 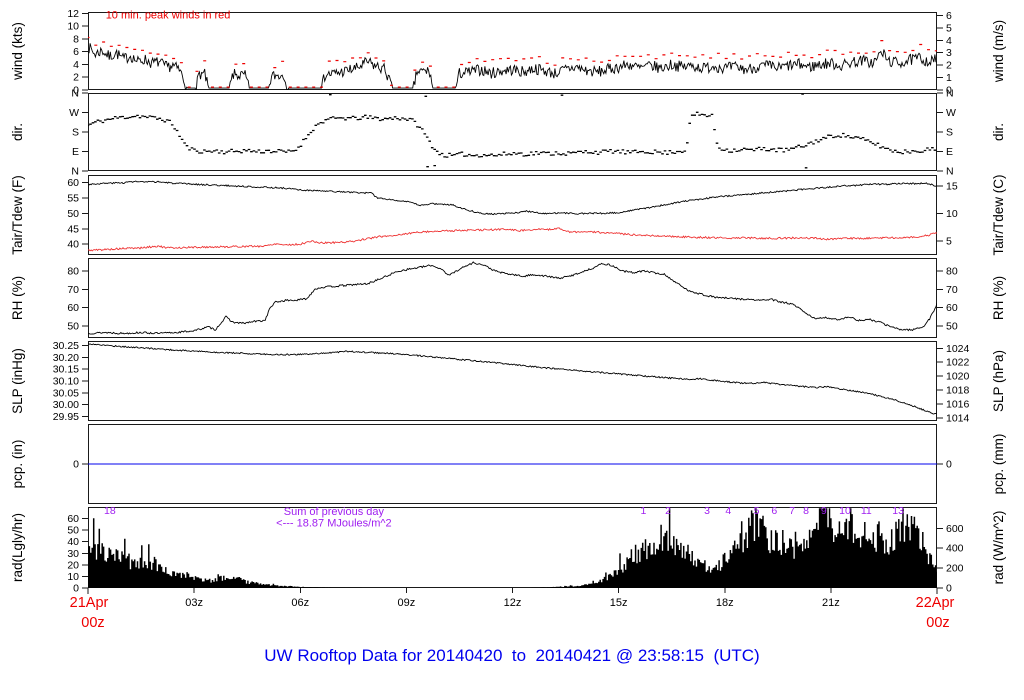 What do you see at coordinates (998, 381) in the screenshot?
I see `axis-label-slp-right: SLP (hPa)` at bounding box center [998, 381].